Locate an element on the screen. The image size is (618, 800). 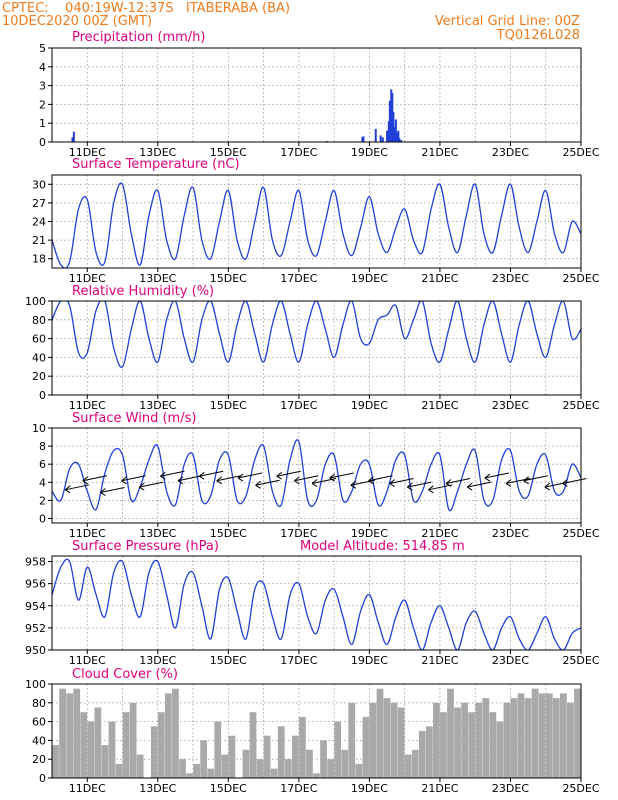
y-tick-label: 6 is located at coordinates (42, 464).